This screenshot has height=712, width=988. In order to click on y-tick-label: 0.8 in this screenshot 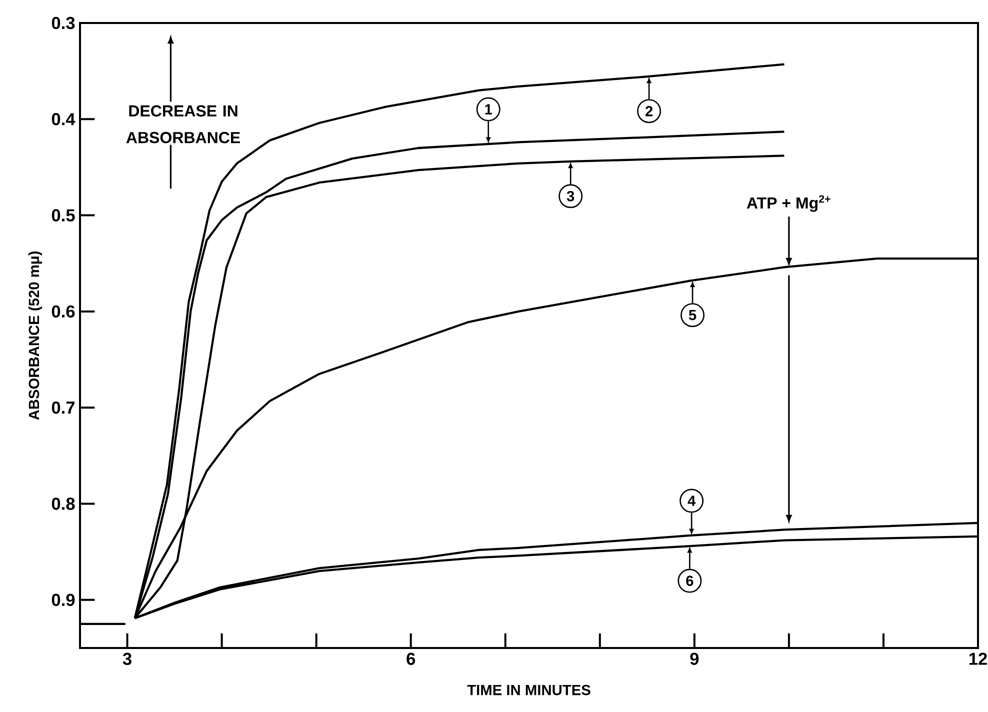, I will do `click(63, 504)`.